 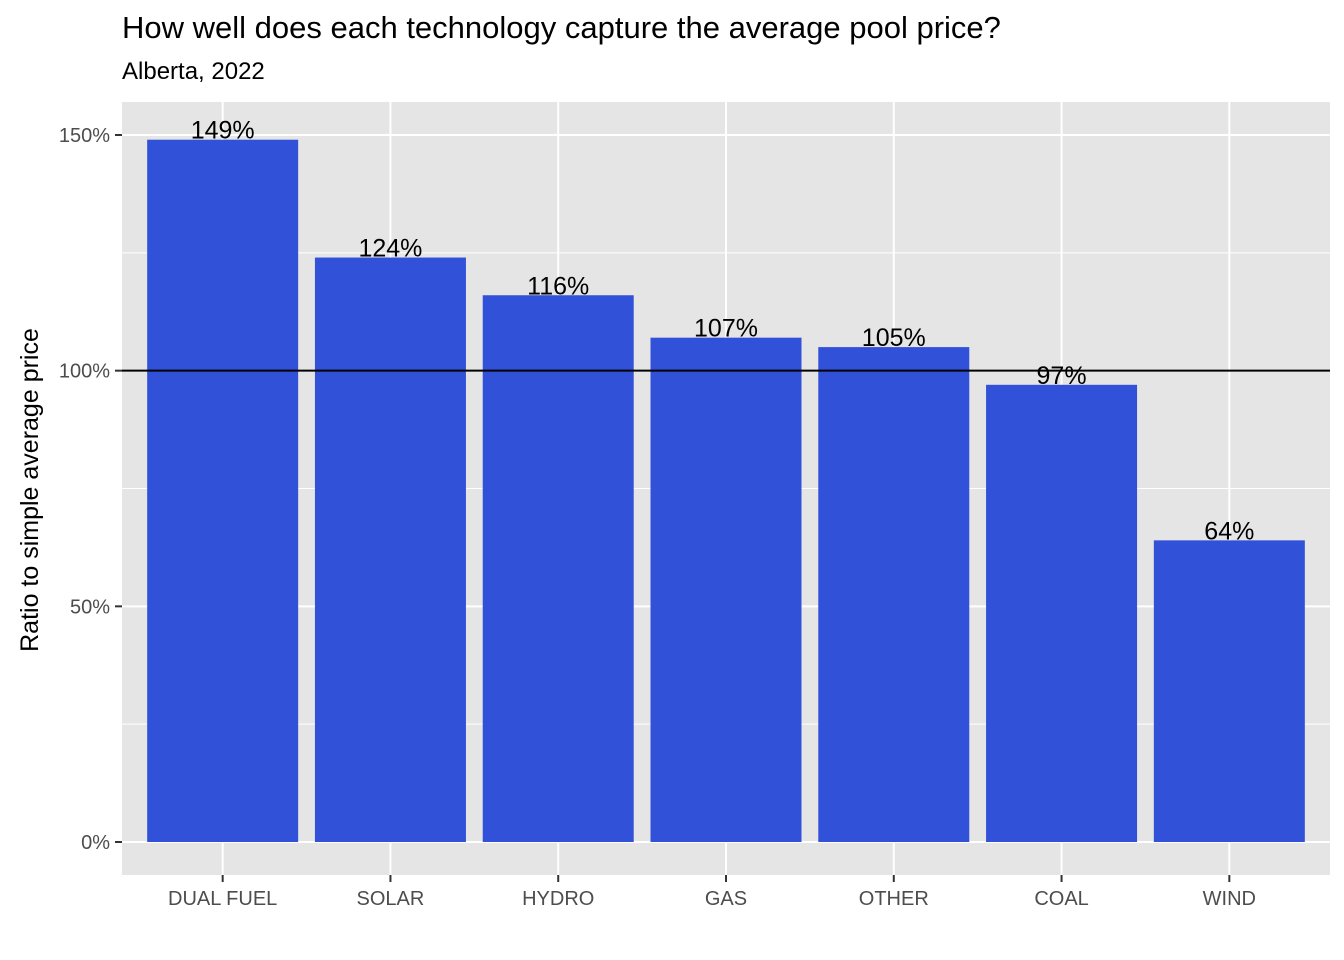 I want to click on bar-value-label: 149%, so click(x=223, y=131).